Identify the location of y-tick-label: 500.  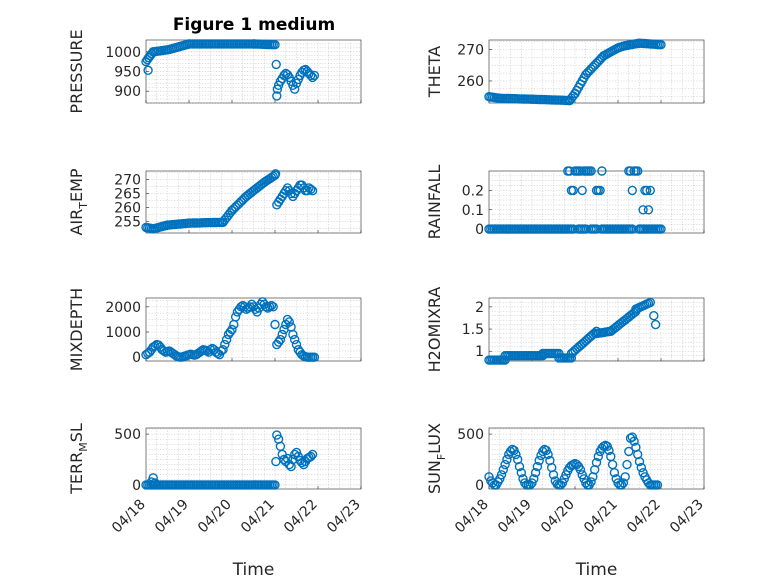
(127, 435).